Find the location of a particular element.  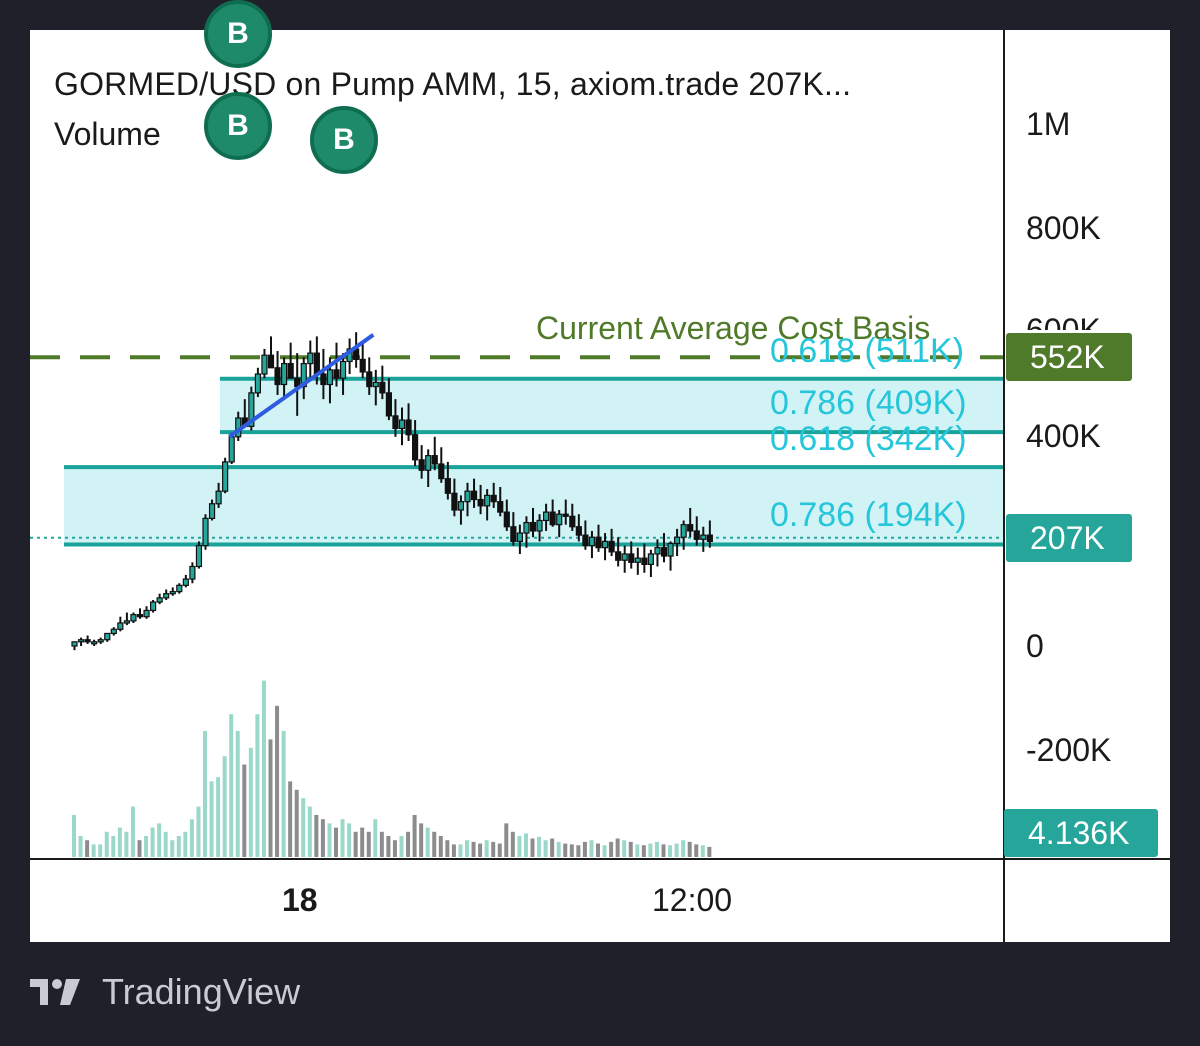

buy-marker-2: B is located at coordinates (344, 140).